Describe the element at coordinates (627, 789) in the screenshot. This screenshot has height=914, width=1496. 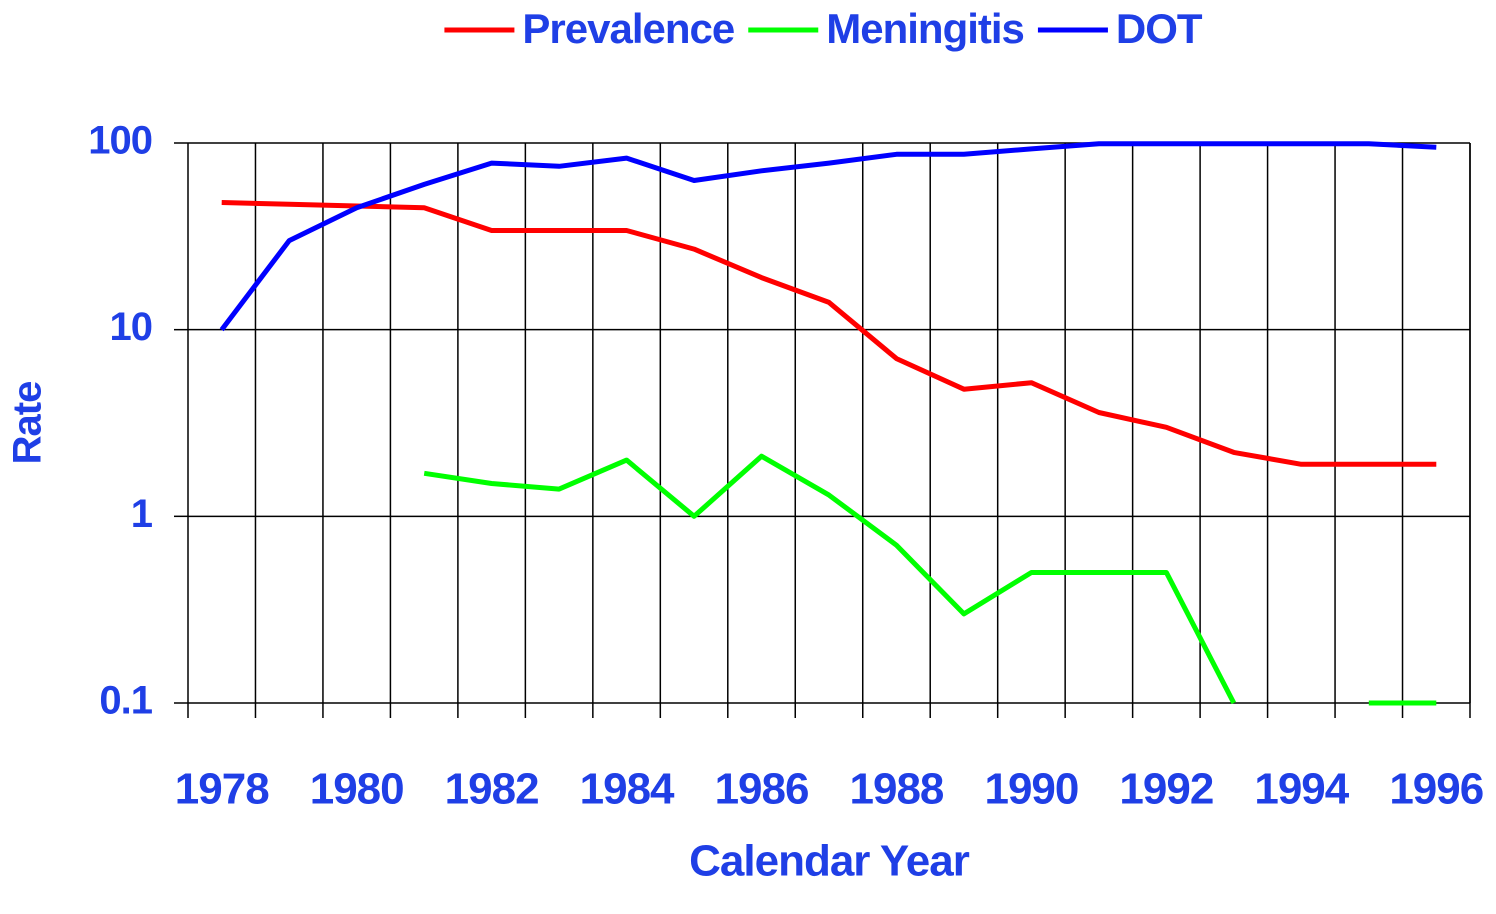
I see `x-tick-label: 1984` at that location.